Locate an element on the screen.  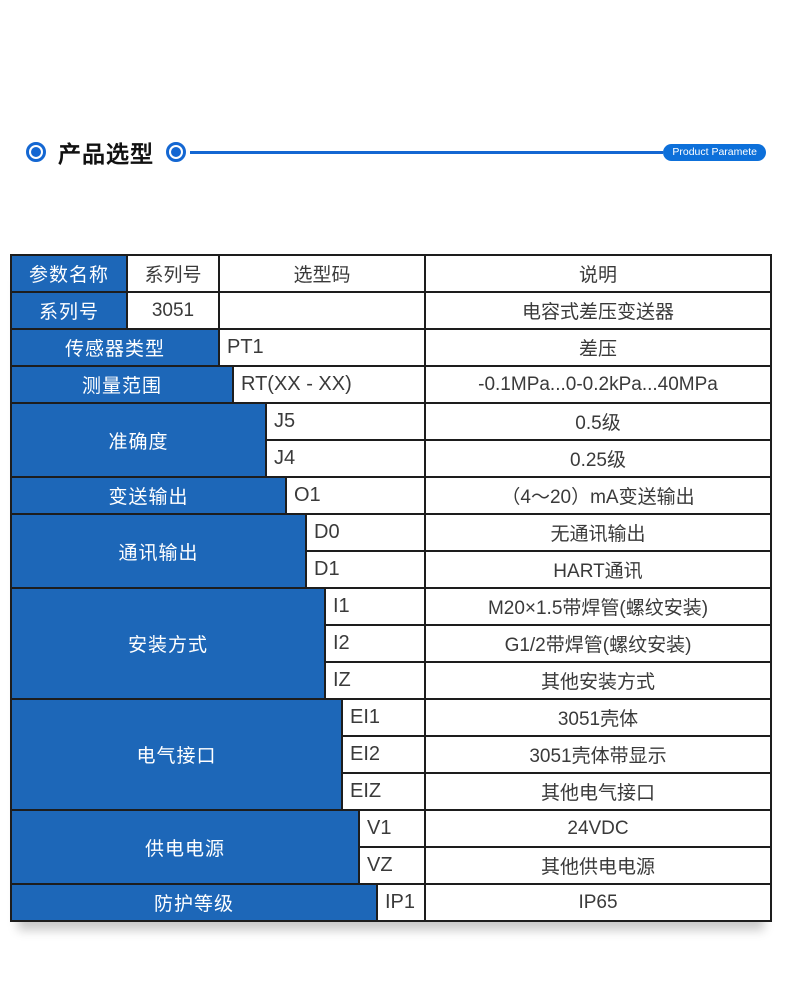
table-group-accuracy: 准确度 J5 0.5级 J4 0.25级 is located at coordinates (391, 439).